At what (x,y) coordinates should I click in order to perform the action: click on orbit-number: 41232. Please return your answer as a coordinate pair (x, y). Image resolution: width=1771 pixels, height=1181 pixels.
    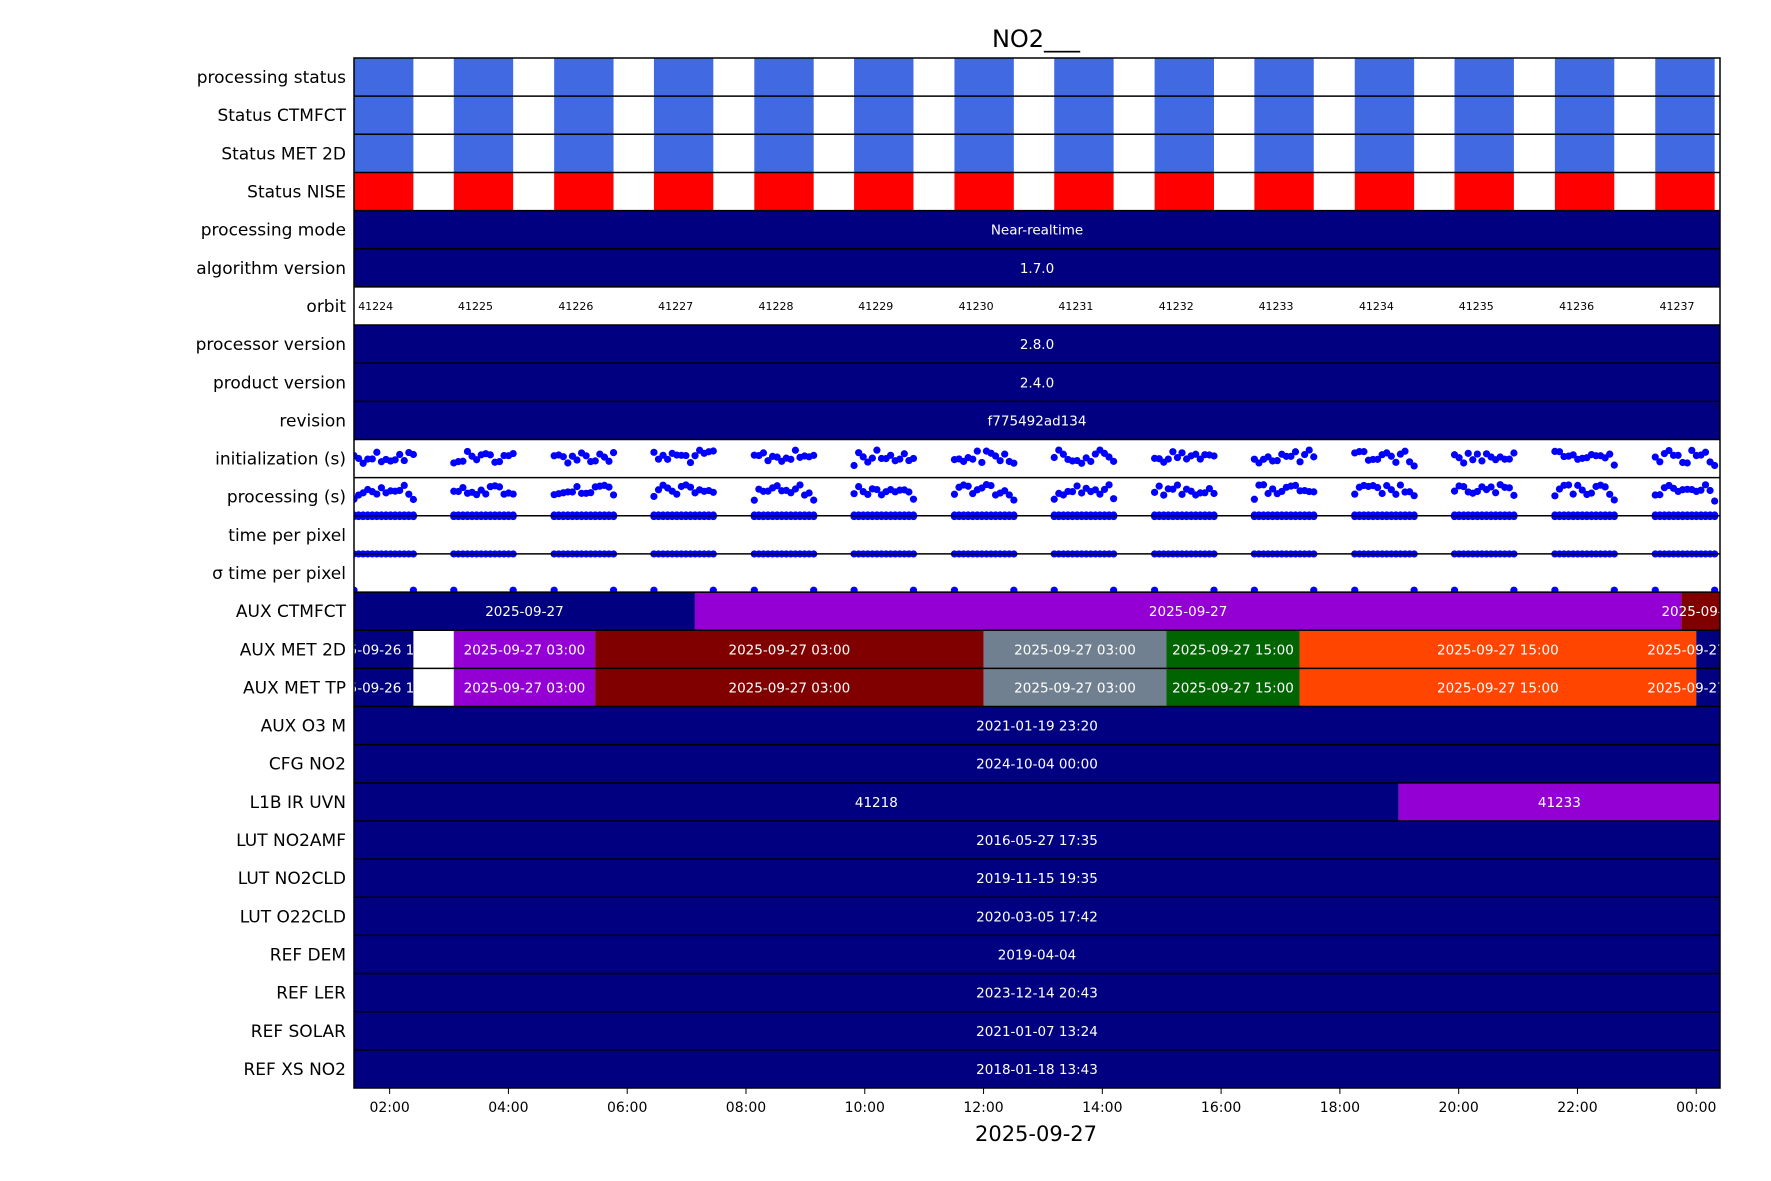
    Looking at the image, I should click on (1176, 306).